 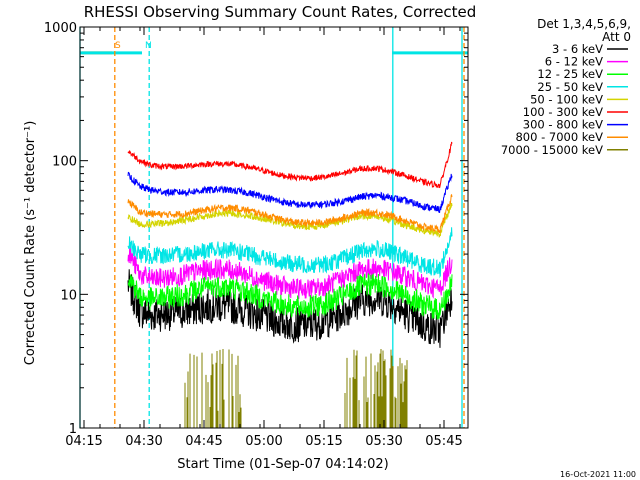 What do you see at coordinates (290, 220) in the screenshot?
I see `series-50-100-kevseries` at bounding box center [290, 220].